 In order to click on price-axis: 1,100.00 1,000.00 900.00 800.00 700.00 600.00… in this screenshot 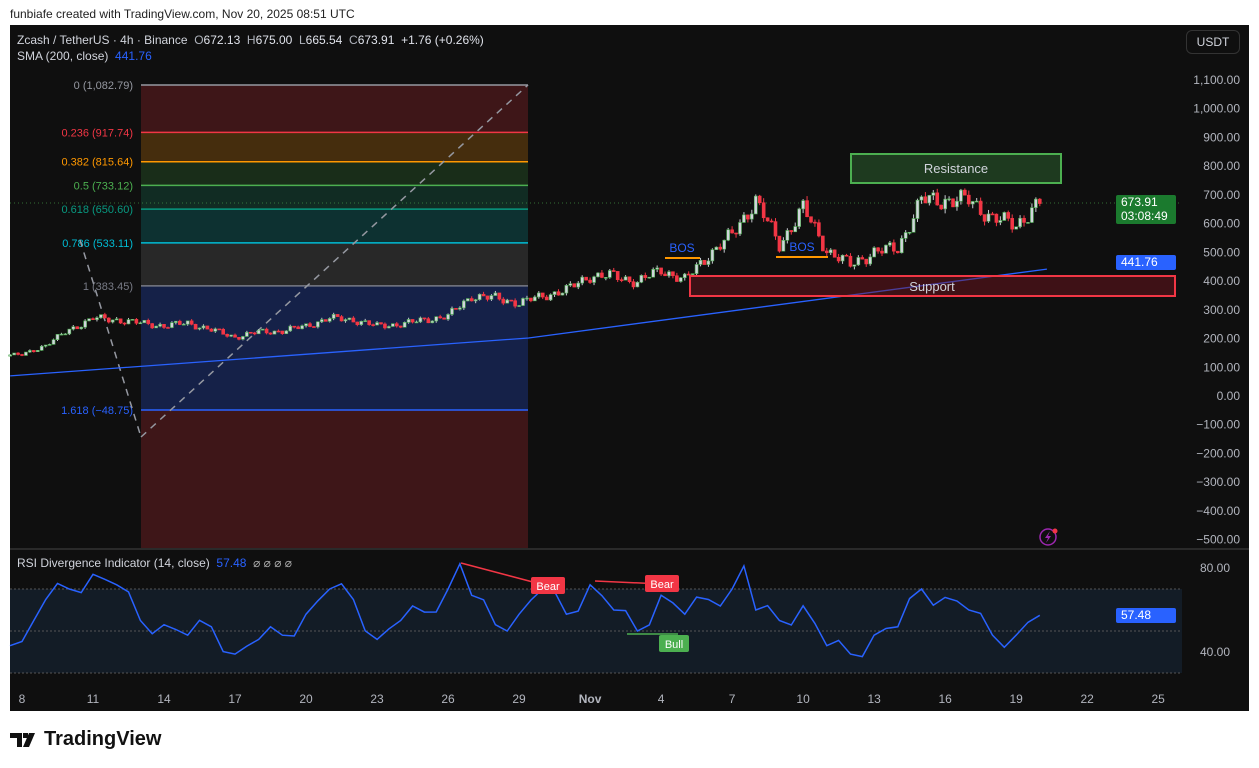, I will do `click(1216, 310)`.